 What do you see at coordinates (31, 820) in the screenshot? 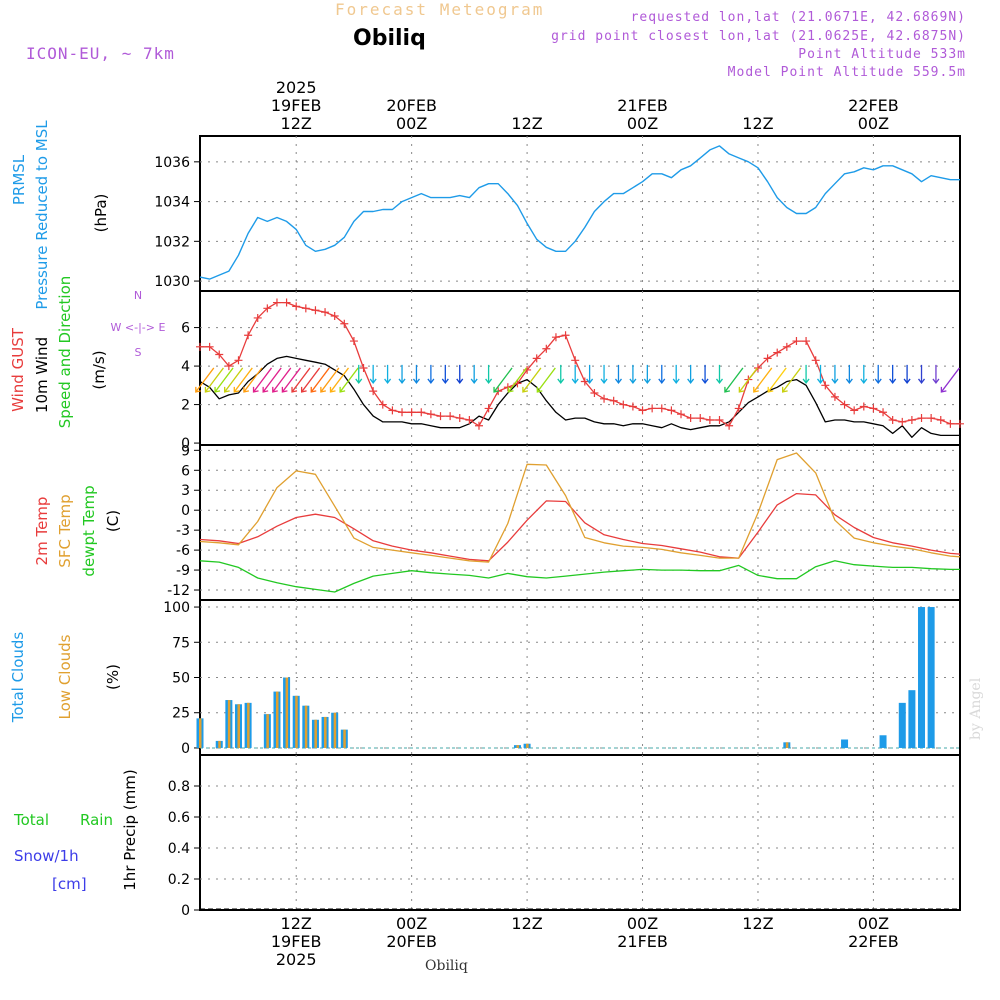
I see `precip-total-label: Total` at bounding box center [31, 820].